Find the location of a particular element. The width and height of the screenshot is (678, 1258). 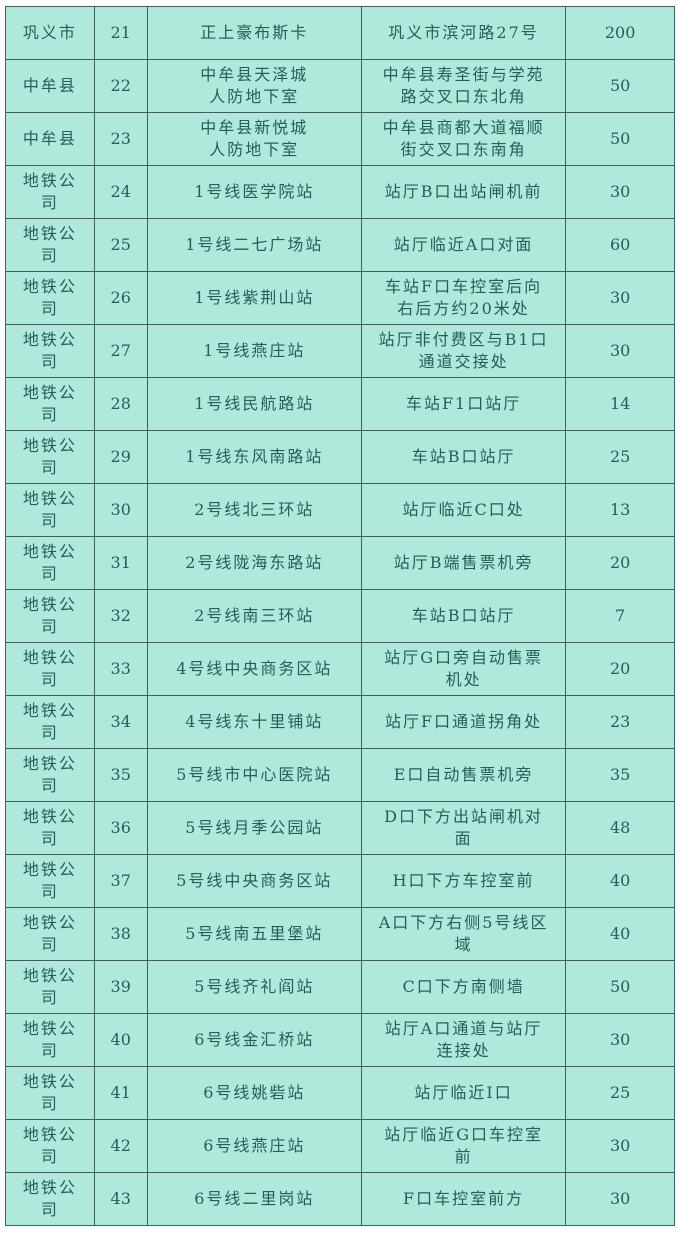

location-cell: H口下方车控室前 is located at coordinates (463, 881).